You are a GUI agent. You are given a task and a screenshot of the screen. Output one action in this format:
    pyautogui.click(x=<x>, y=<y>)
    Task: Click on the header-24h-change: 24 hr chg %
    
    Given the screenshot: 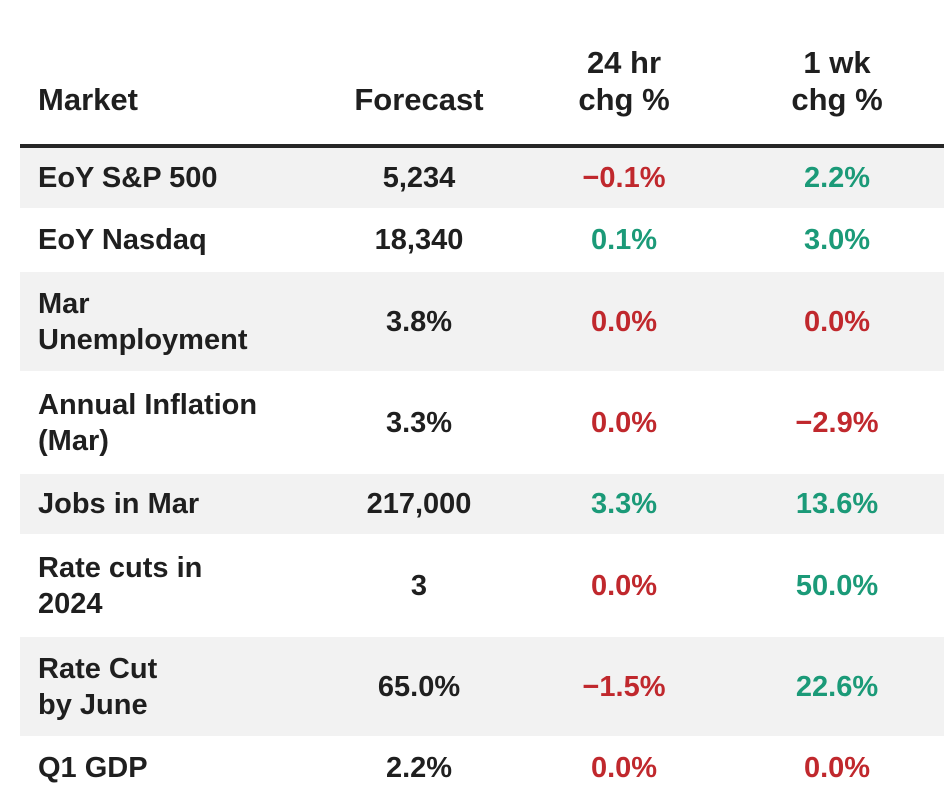 What is the action you would take?
    pyautogui.click(x=624, y=74)
    